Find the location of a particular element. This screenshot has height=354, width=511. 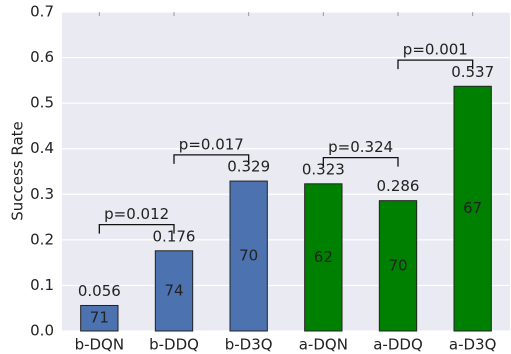

y-tick-label: 0.4 is located at coordinates (42, 148).